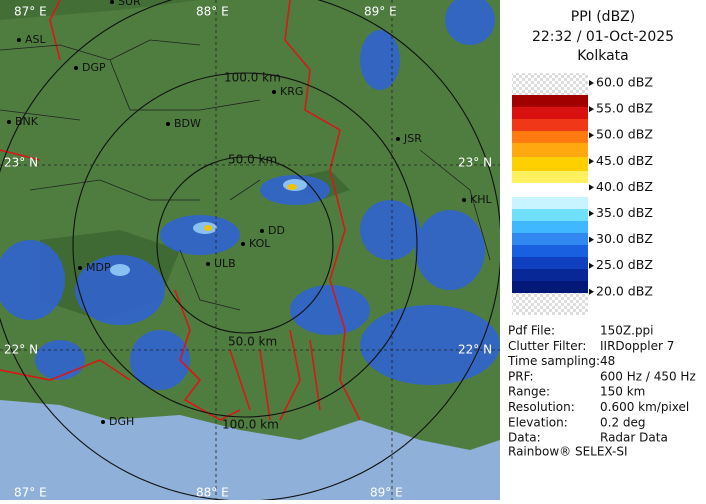 The image size is (706, 504). I want to click on city-label: ULB, so click(225, 263).